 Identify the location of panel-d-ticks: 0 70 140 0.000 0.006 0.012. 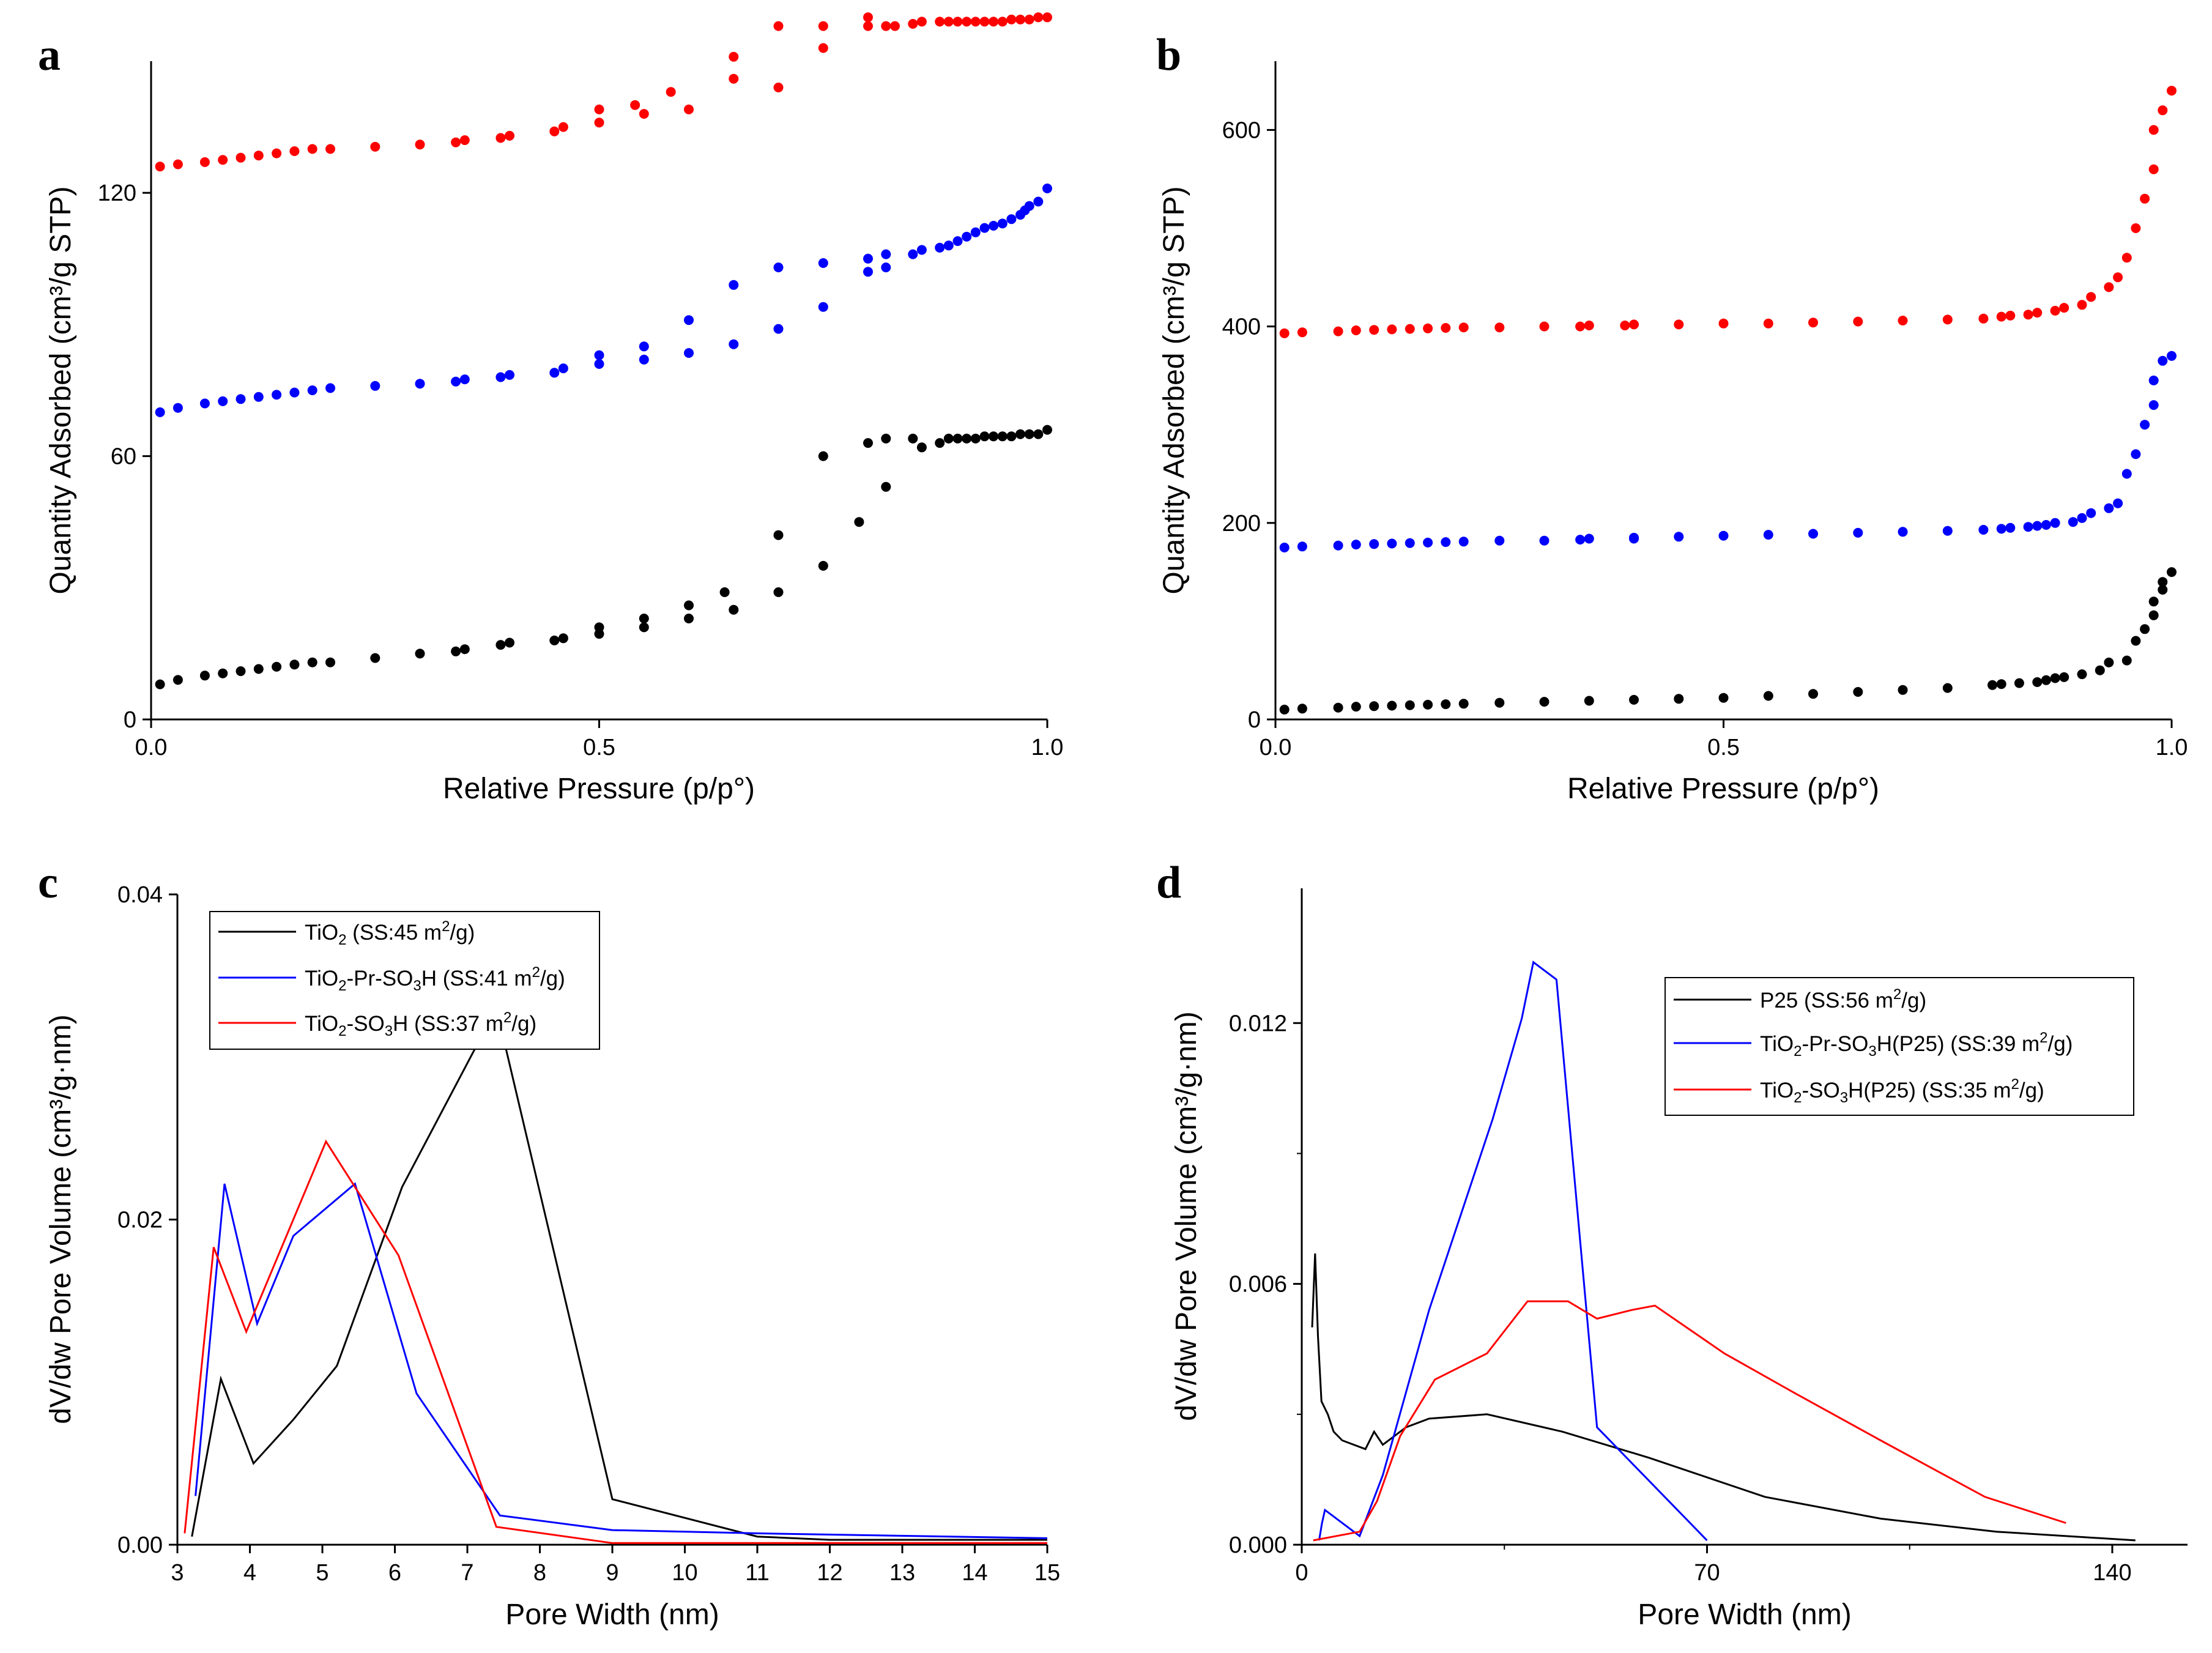
(1680, 1299).